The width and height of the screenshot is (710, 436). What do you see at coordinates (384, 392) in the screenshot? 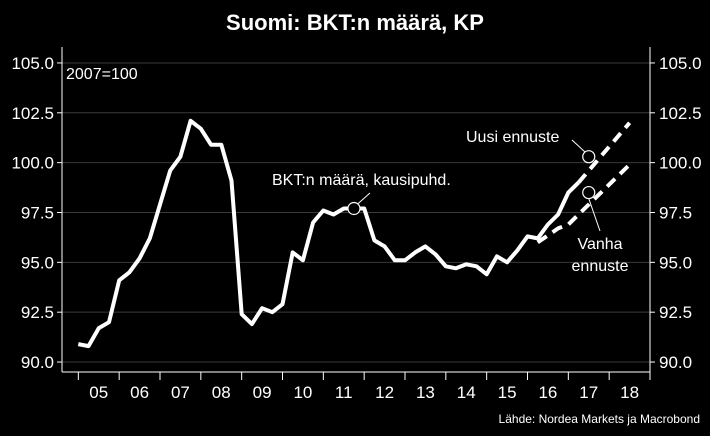
I see `x-tick-label: 12` at bounding box center [384, 392].